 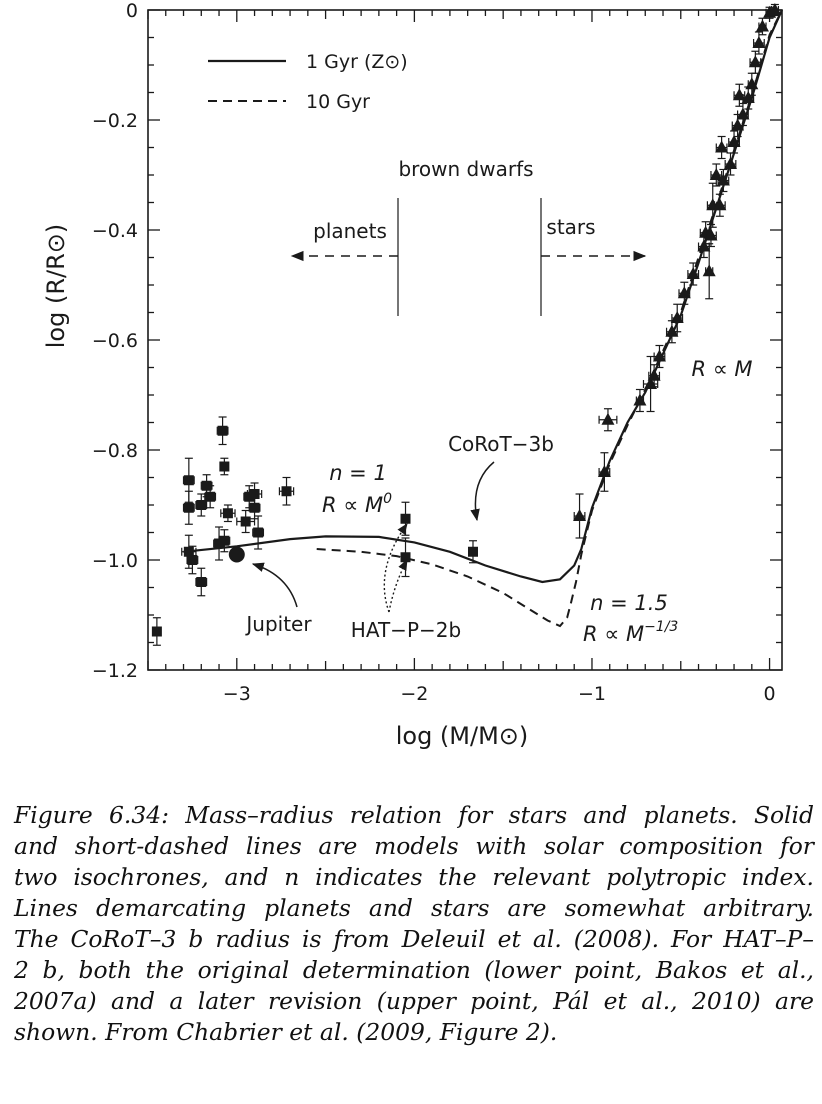 I want to click on y-tick-label: −1.0, so click(x=115, y=561).